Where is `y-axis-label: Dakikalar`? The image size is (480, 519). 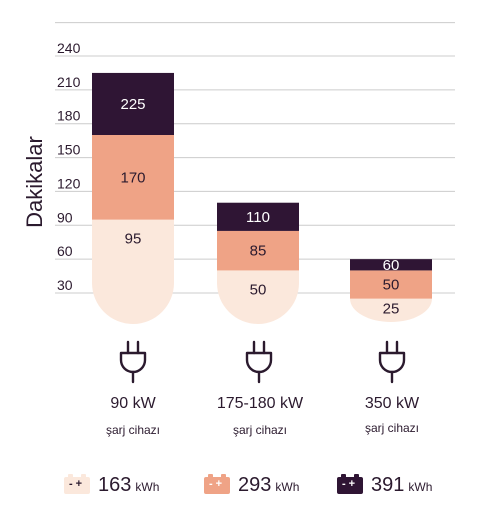 y-axis-label: Dakikalar is located at coordinates (34, 182).